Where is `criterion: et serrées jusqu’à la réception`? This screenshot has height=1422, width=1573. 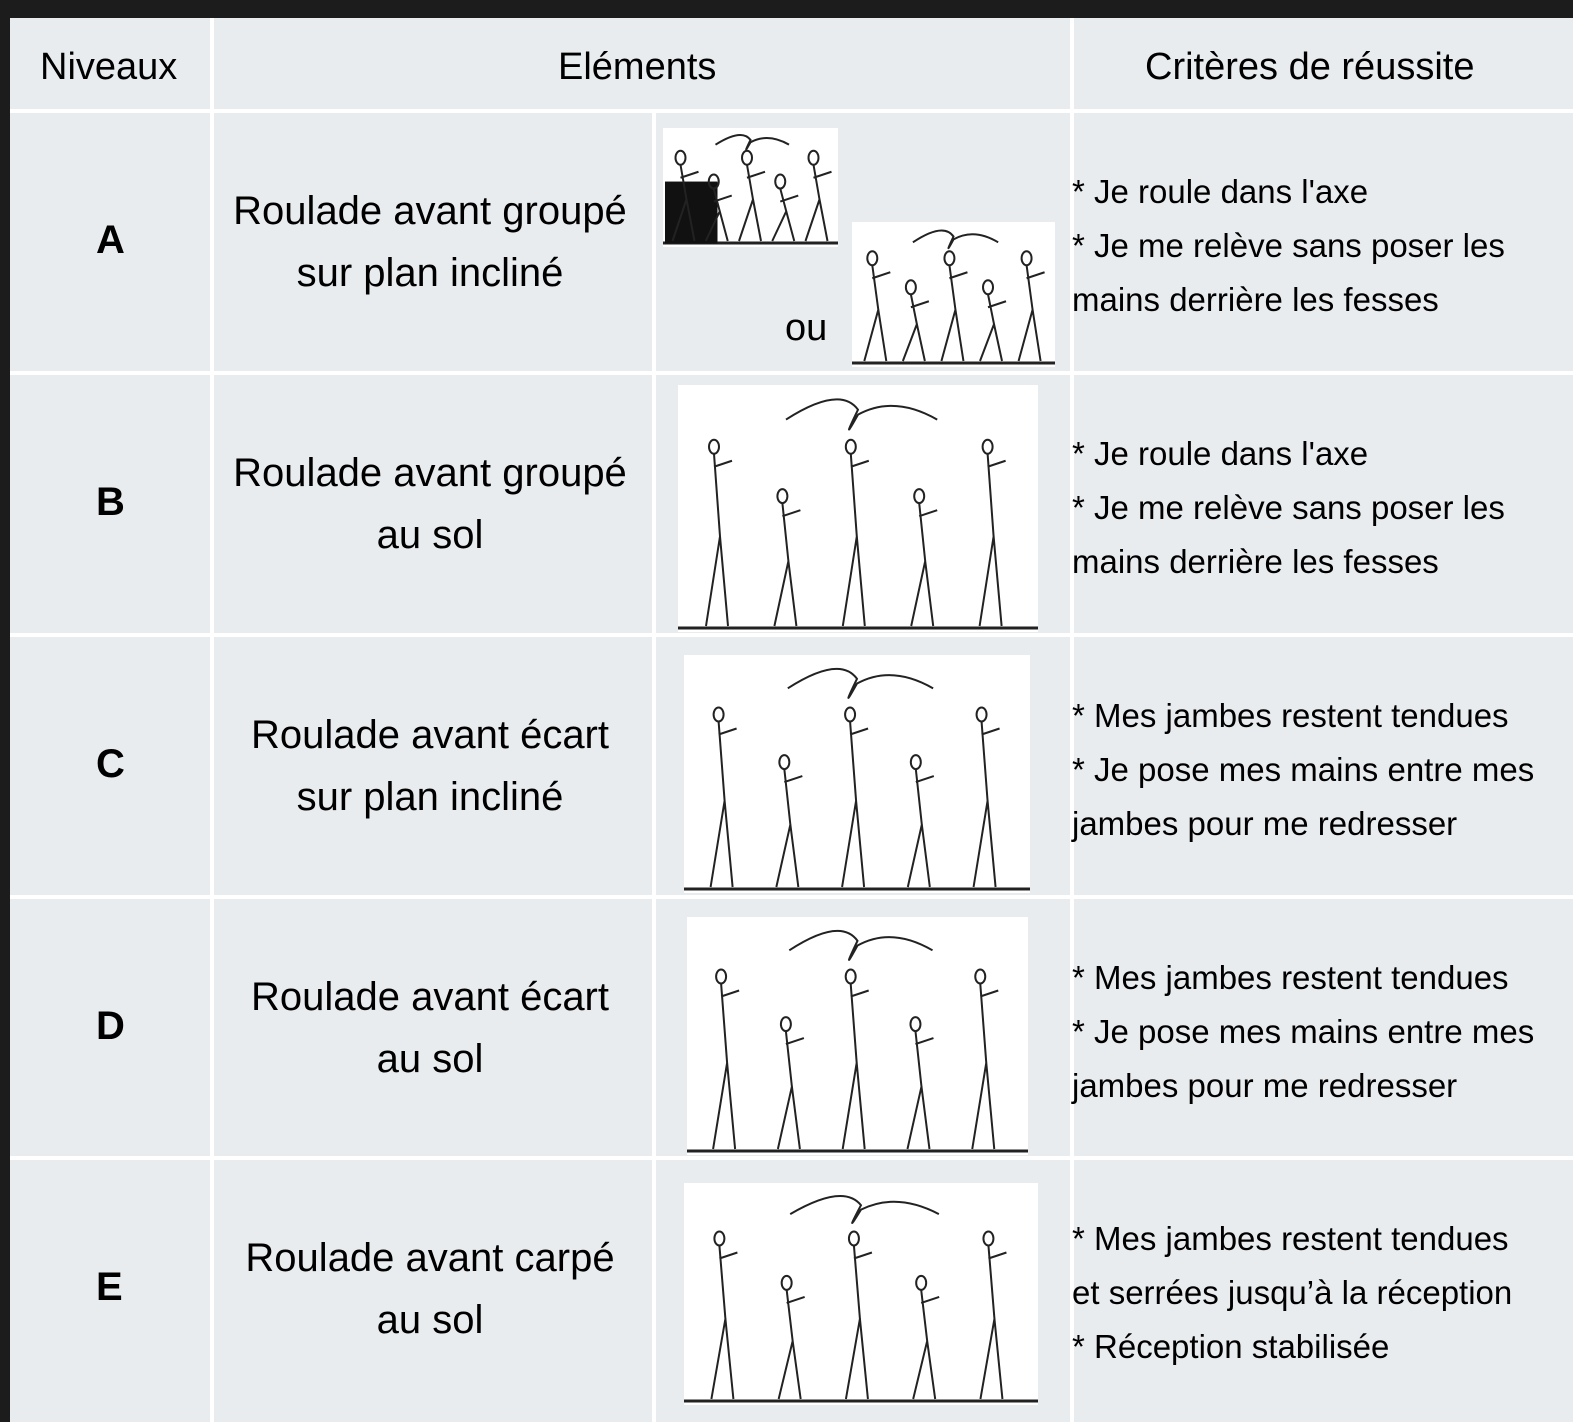 criterion: et serrées jusqu’à la réception is located at coordinates (1292, 1292).